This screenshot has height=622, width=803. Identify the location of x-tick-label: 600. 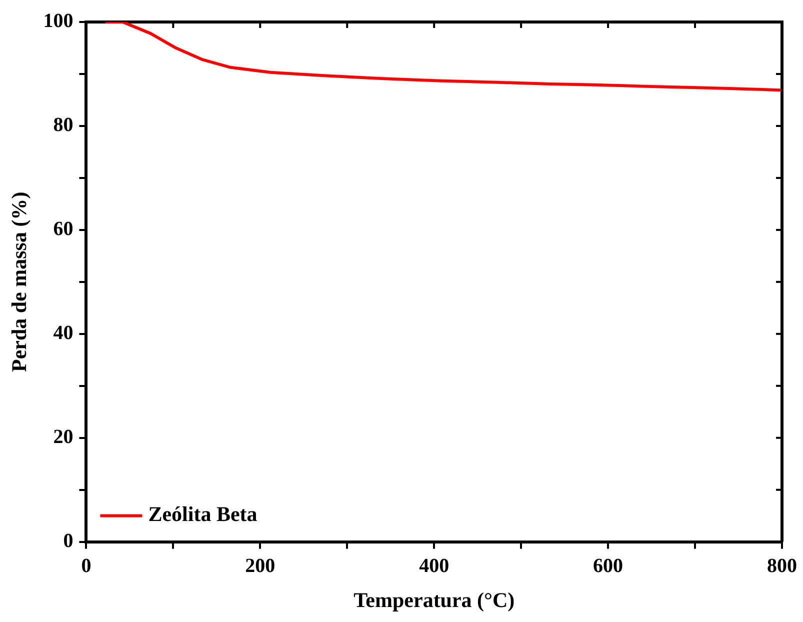
(608, 565).